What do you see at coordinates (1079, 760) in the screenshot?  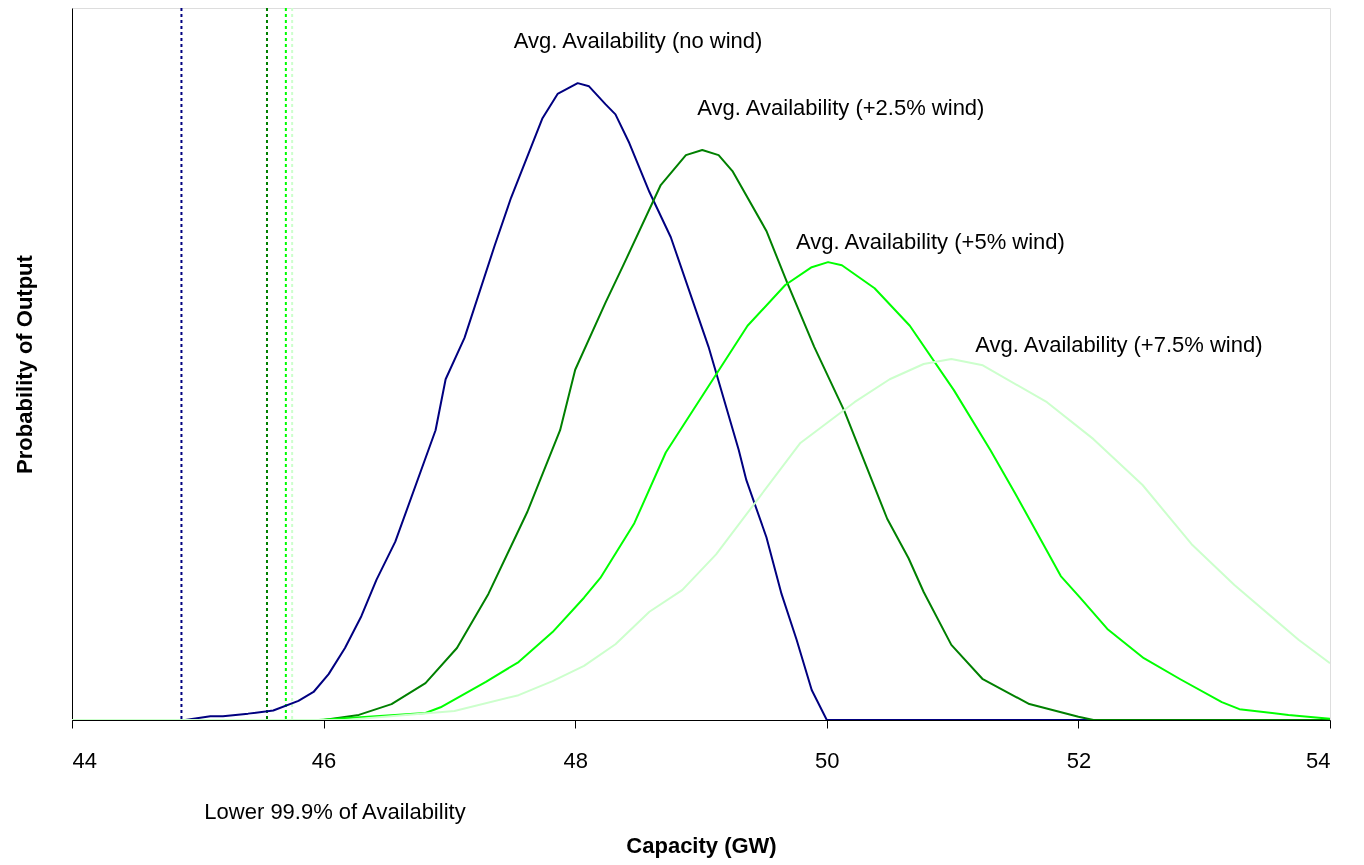 I see `x-tick-label: 52` at bounding box center [1079, 760].